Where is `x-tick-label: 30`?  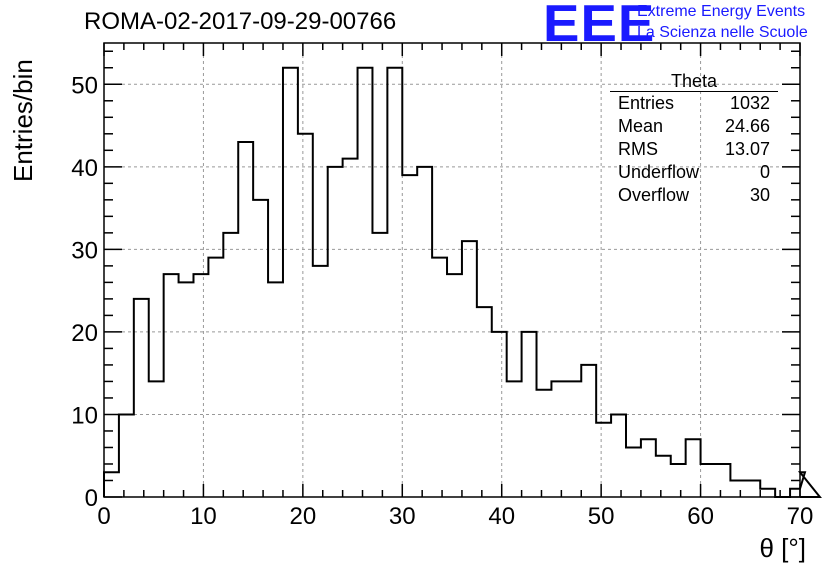 x-tick-label: 30 is located at coordinates (402, 516).